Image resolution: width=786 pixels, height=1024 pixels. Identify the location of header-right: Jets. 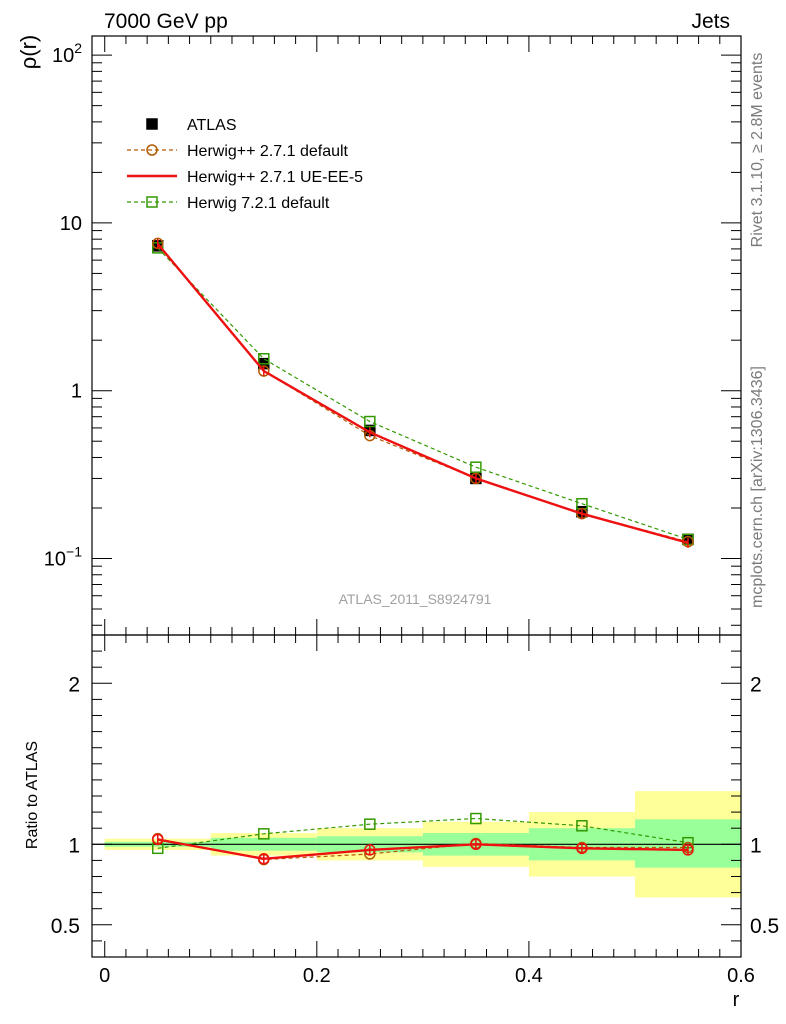
(710, 21).